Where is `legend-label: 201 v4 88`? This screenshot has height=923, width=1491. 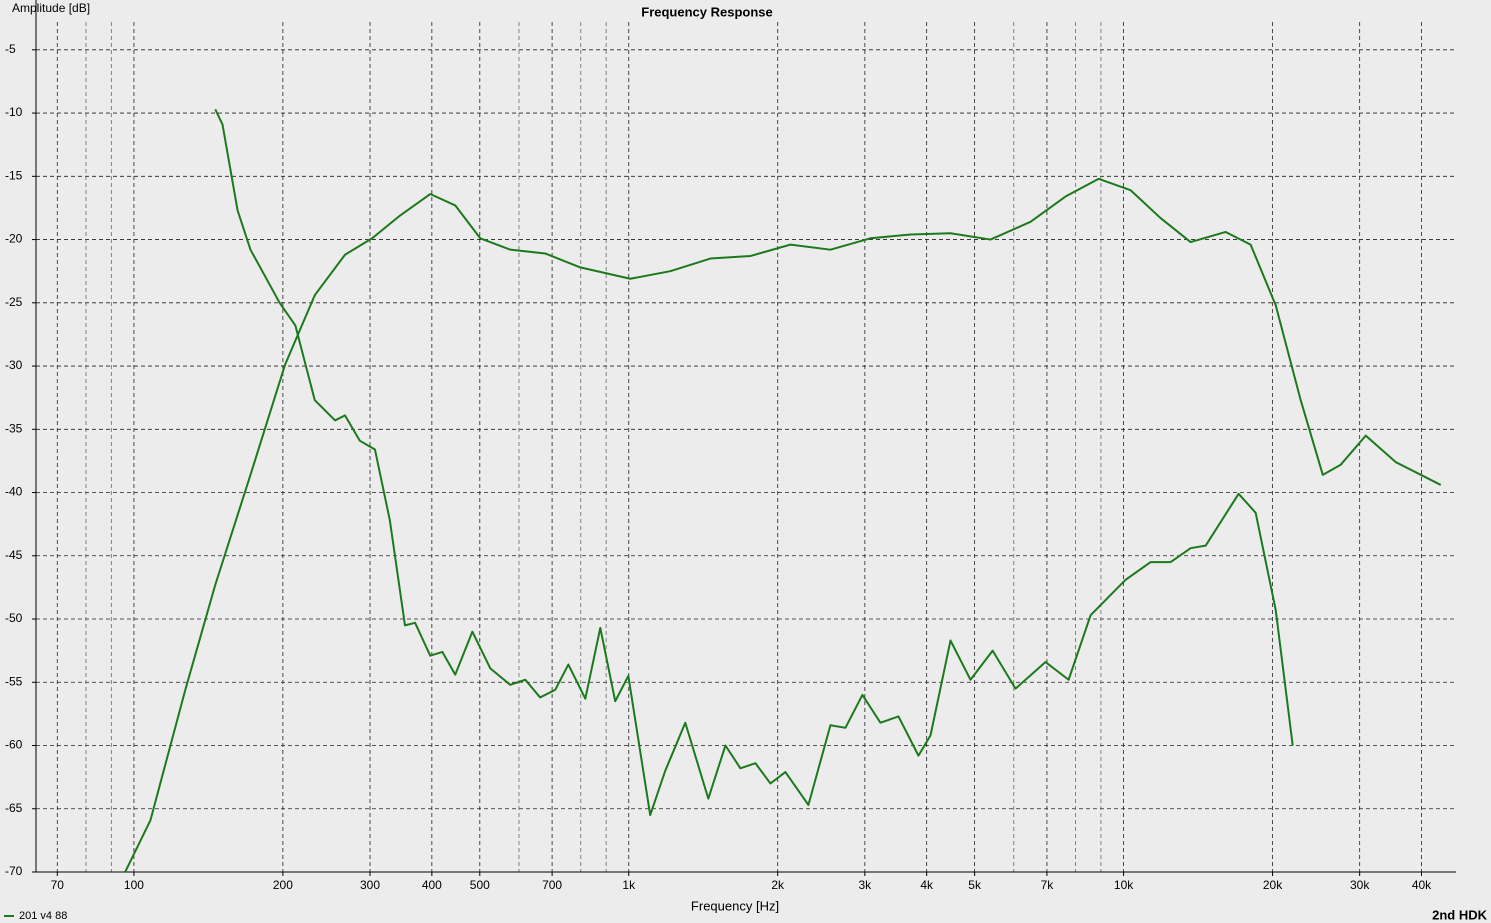 legend-label: 201 v4 88 is located at coordinates (43, 916).